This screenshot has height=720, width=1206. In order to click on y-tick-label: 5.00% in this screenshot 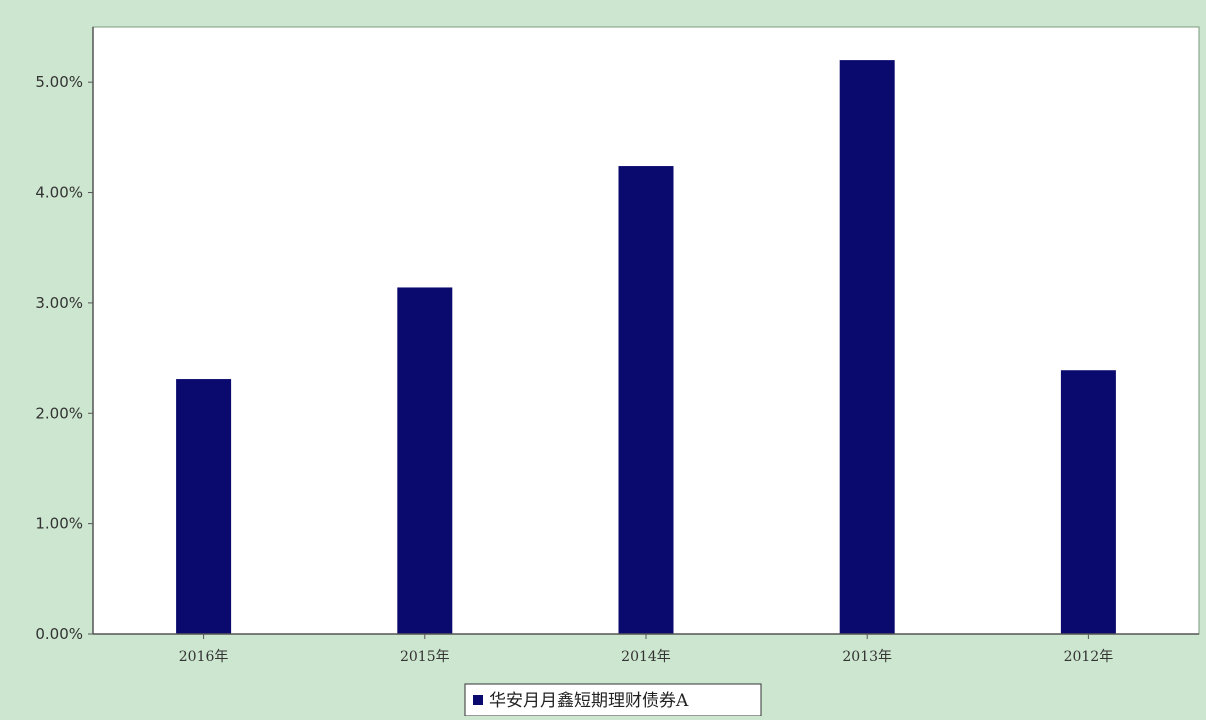, I will do `click(59, 82)`.